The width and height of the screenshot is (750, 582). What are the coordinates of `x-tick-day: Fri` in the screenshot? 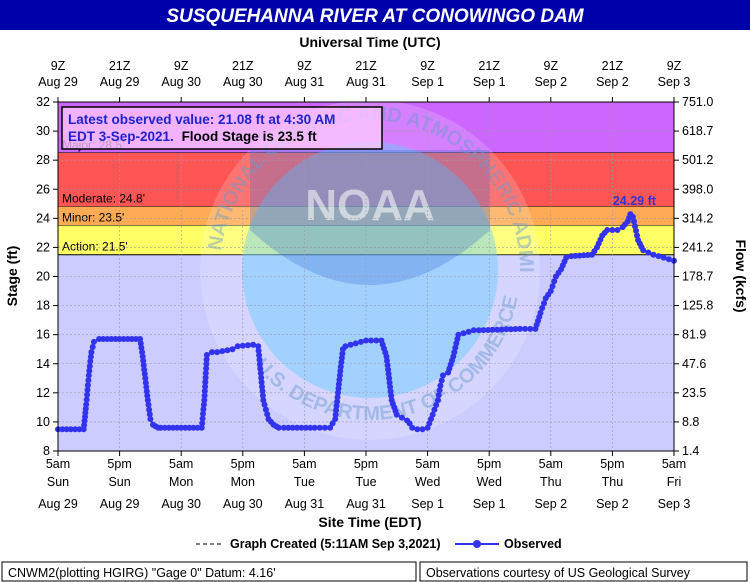 It's located at (674, 482).